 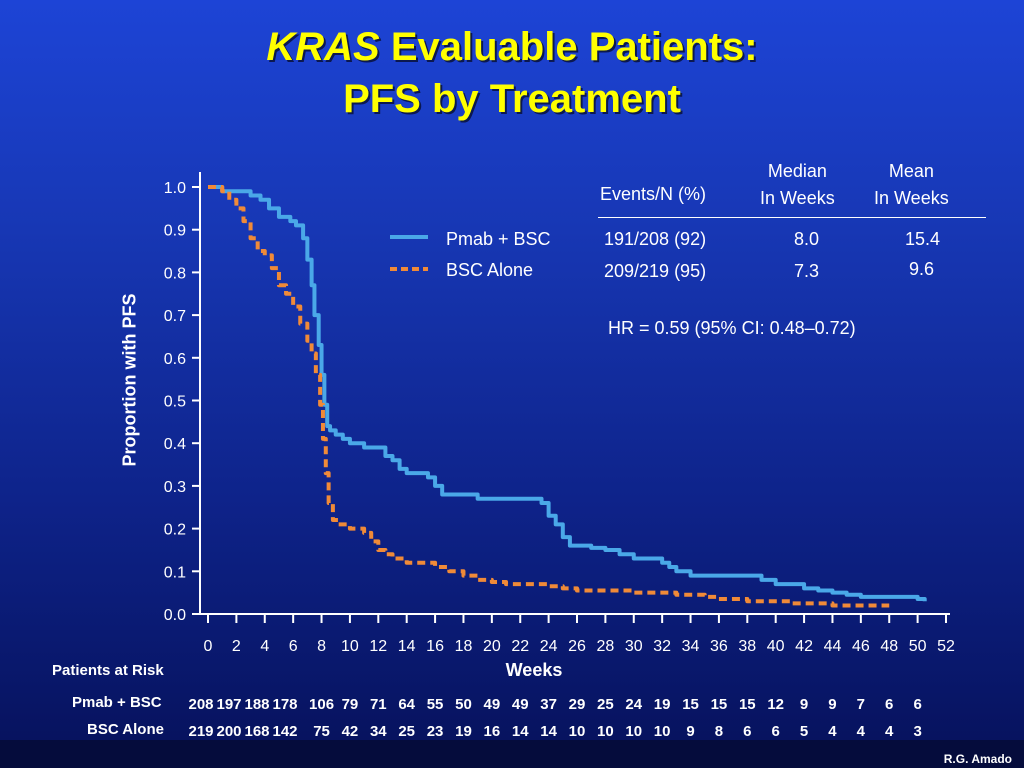 I want to click on risk-value-bsc: 200, so click(x=228, y=731).